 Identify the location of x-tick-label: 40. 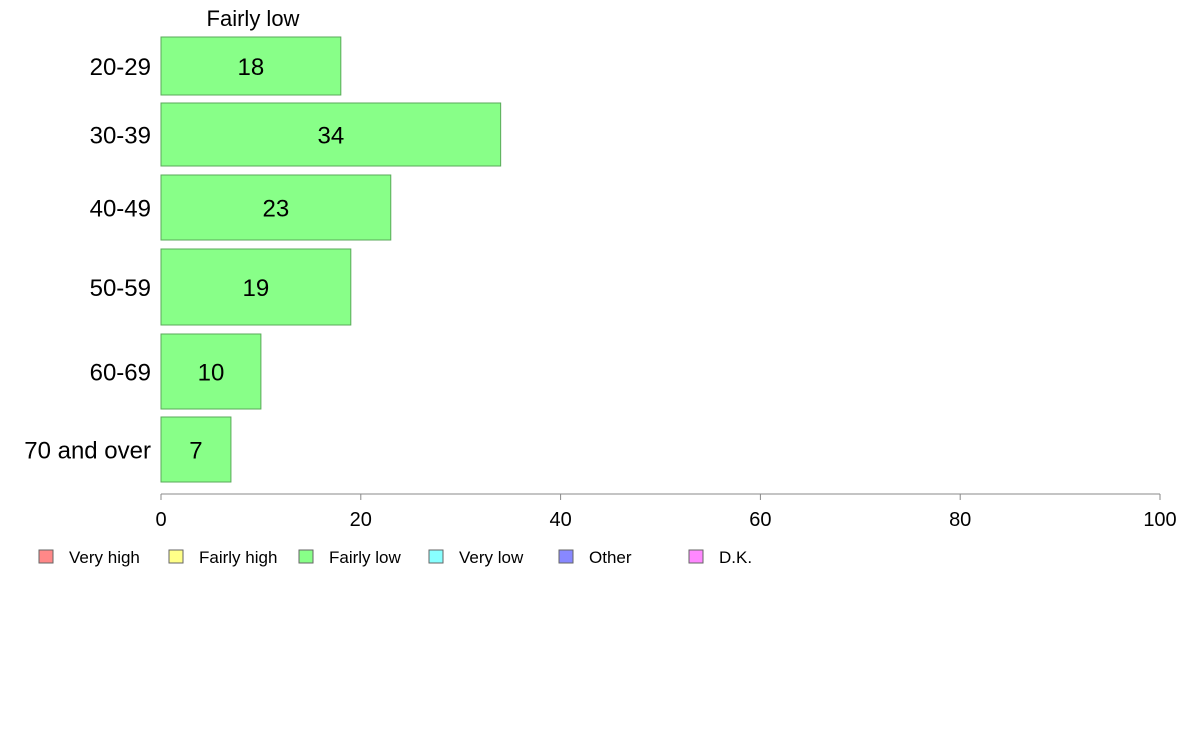
(560, 520).